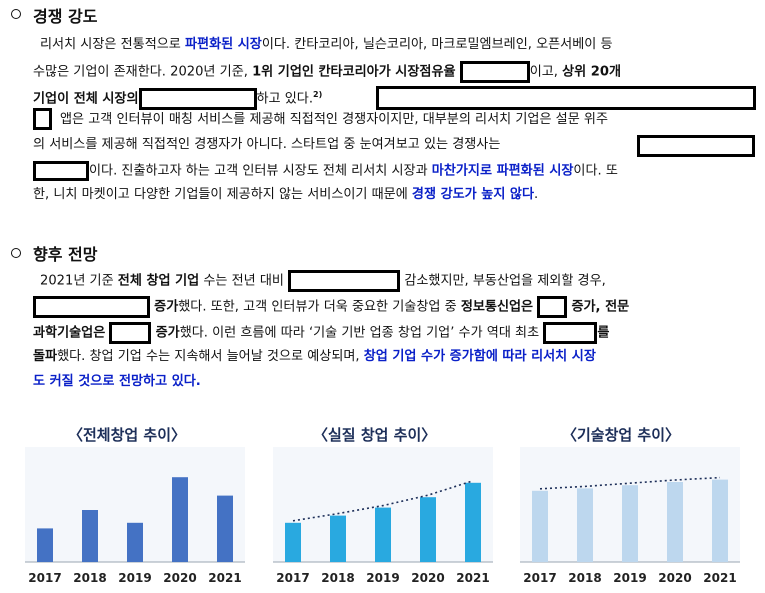  What do you see at coordinates (65, 254) in the screenshot?
I see `section-heading-outlook: 향후 전망` at bounding box center [65, 254].